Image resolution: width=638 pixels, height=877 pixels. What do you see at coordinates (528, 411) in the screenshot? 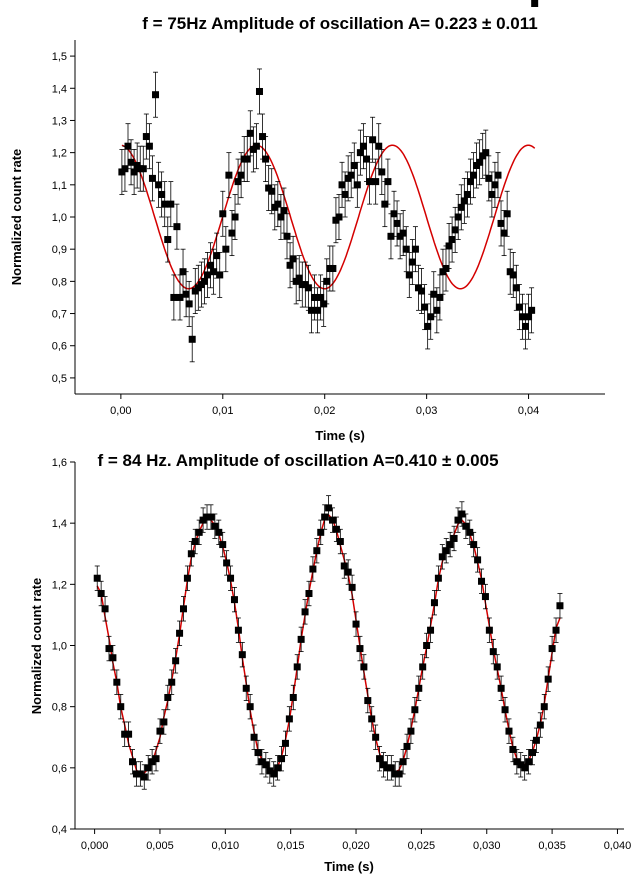
I see `x-tick-label: 0,04` at bounding box center [528, 411].